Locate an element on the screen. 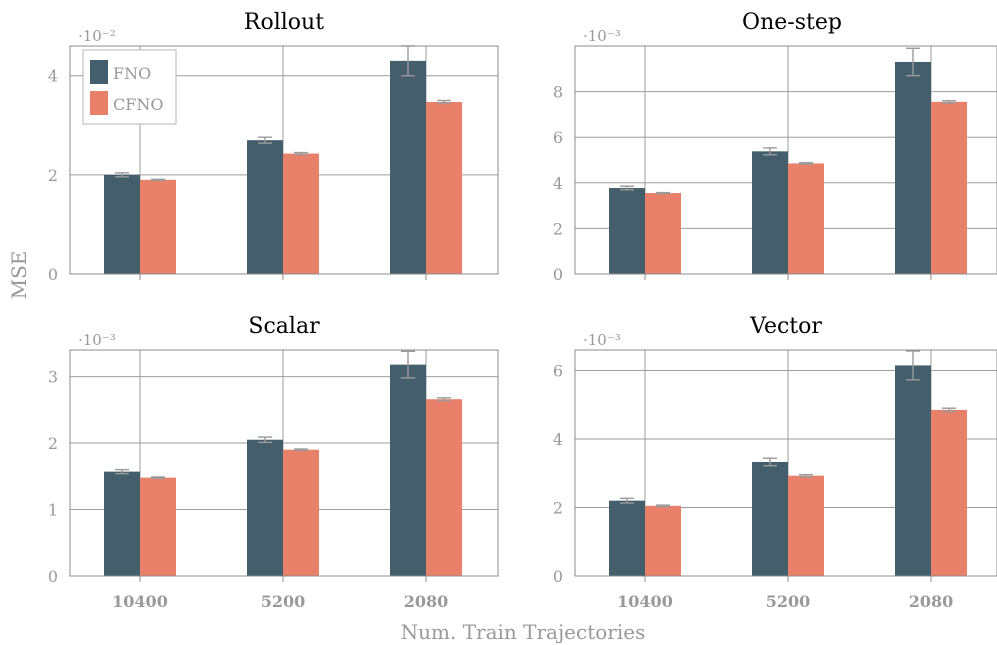 This screenshot has width=997, height=645. y-axis-label: MSE is located at coordinates (19, 275).